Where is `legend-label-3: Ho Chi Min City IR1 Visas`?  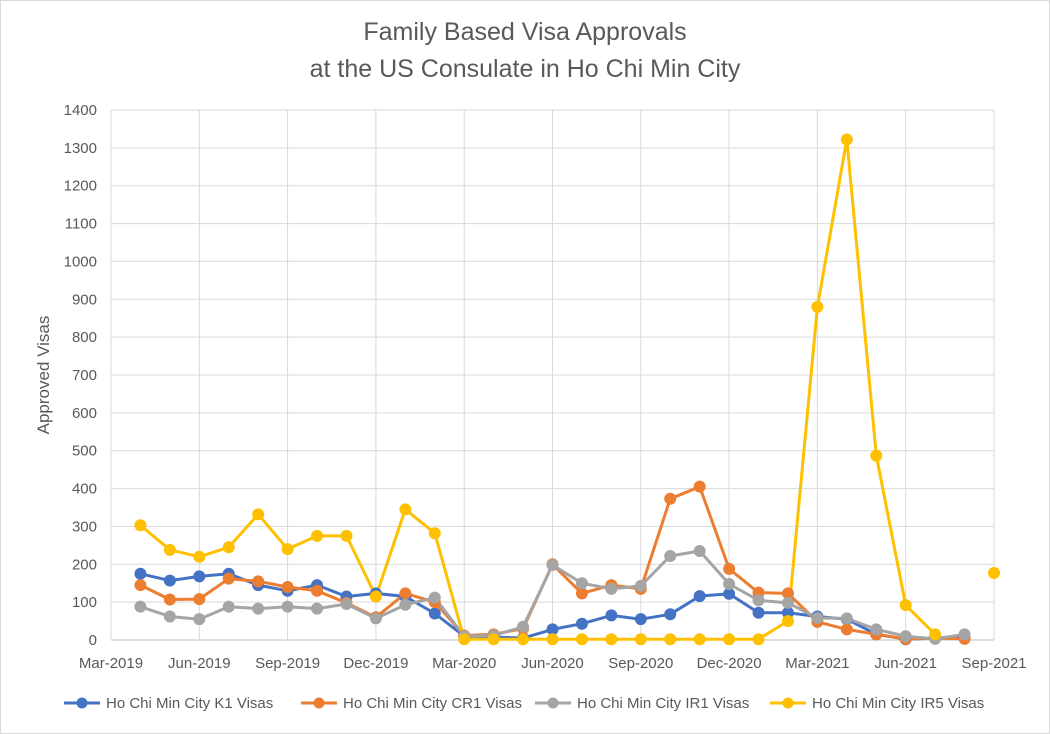
legend-label-3: Ho Chi Min City IR1 Visas is located at coordinates (663, 703).